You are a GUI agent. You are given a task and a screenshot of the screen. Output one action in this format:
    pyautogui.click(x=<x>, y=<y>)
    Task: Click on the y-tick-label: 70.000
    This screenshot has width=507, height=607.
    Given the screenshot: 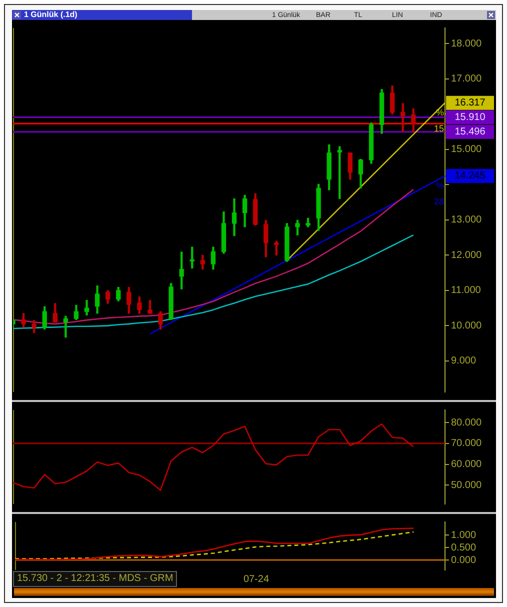 What is the action you would take?
    pyautogui.click(x=466, y=444)
    